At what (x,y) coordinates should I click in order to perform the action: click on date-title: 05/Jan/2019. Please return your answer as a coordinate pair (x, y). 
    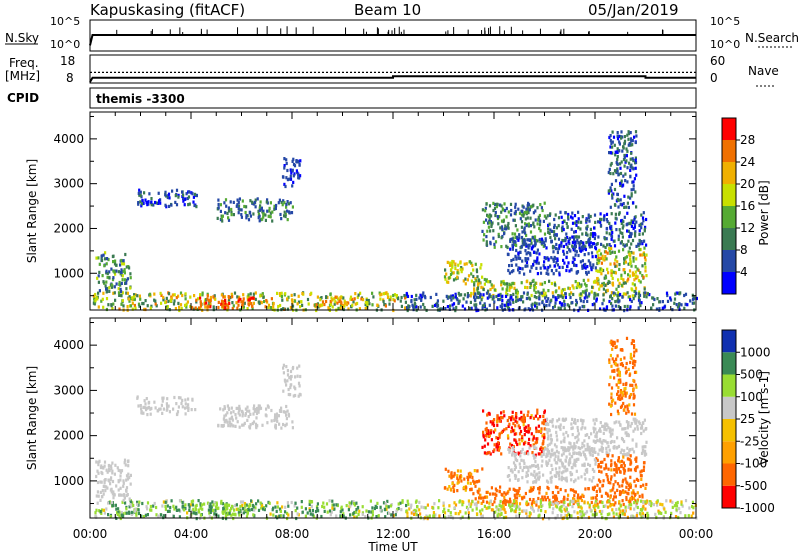
    Looking at the image, I should click on (633, 10).